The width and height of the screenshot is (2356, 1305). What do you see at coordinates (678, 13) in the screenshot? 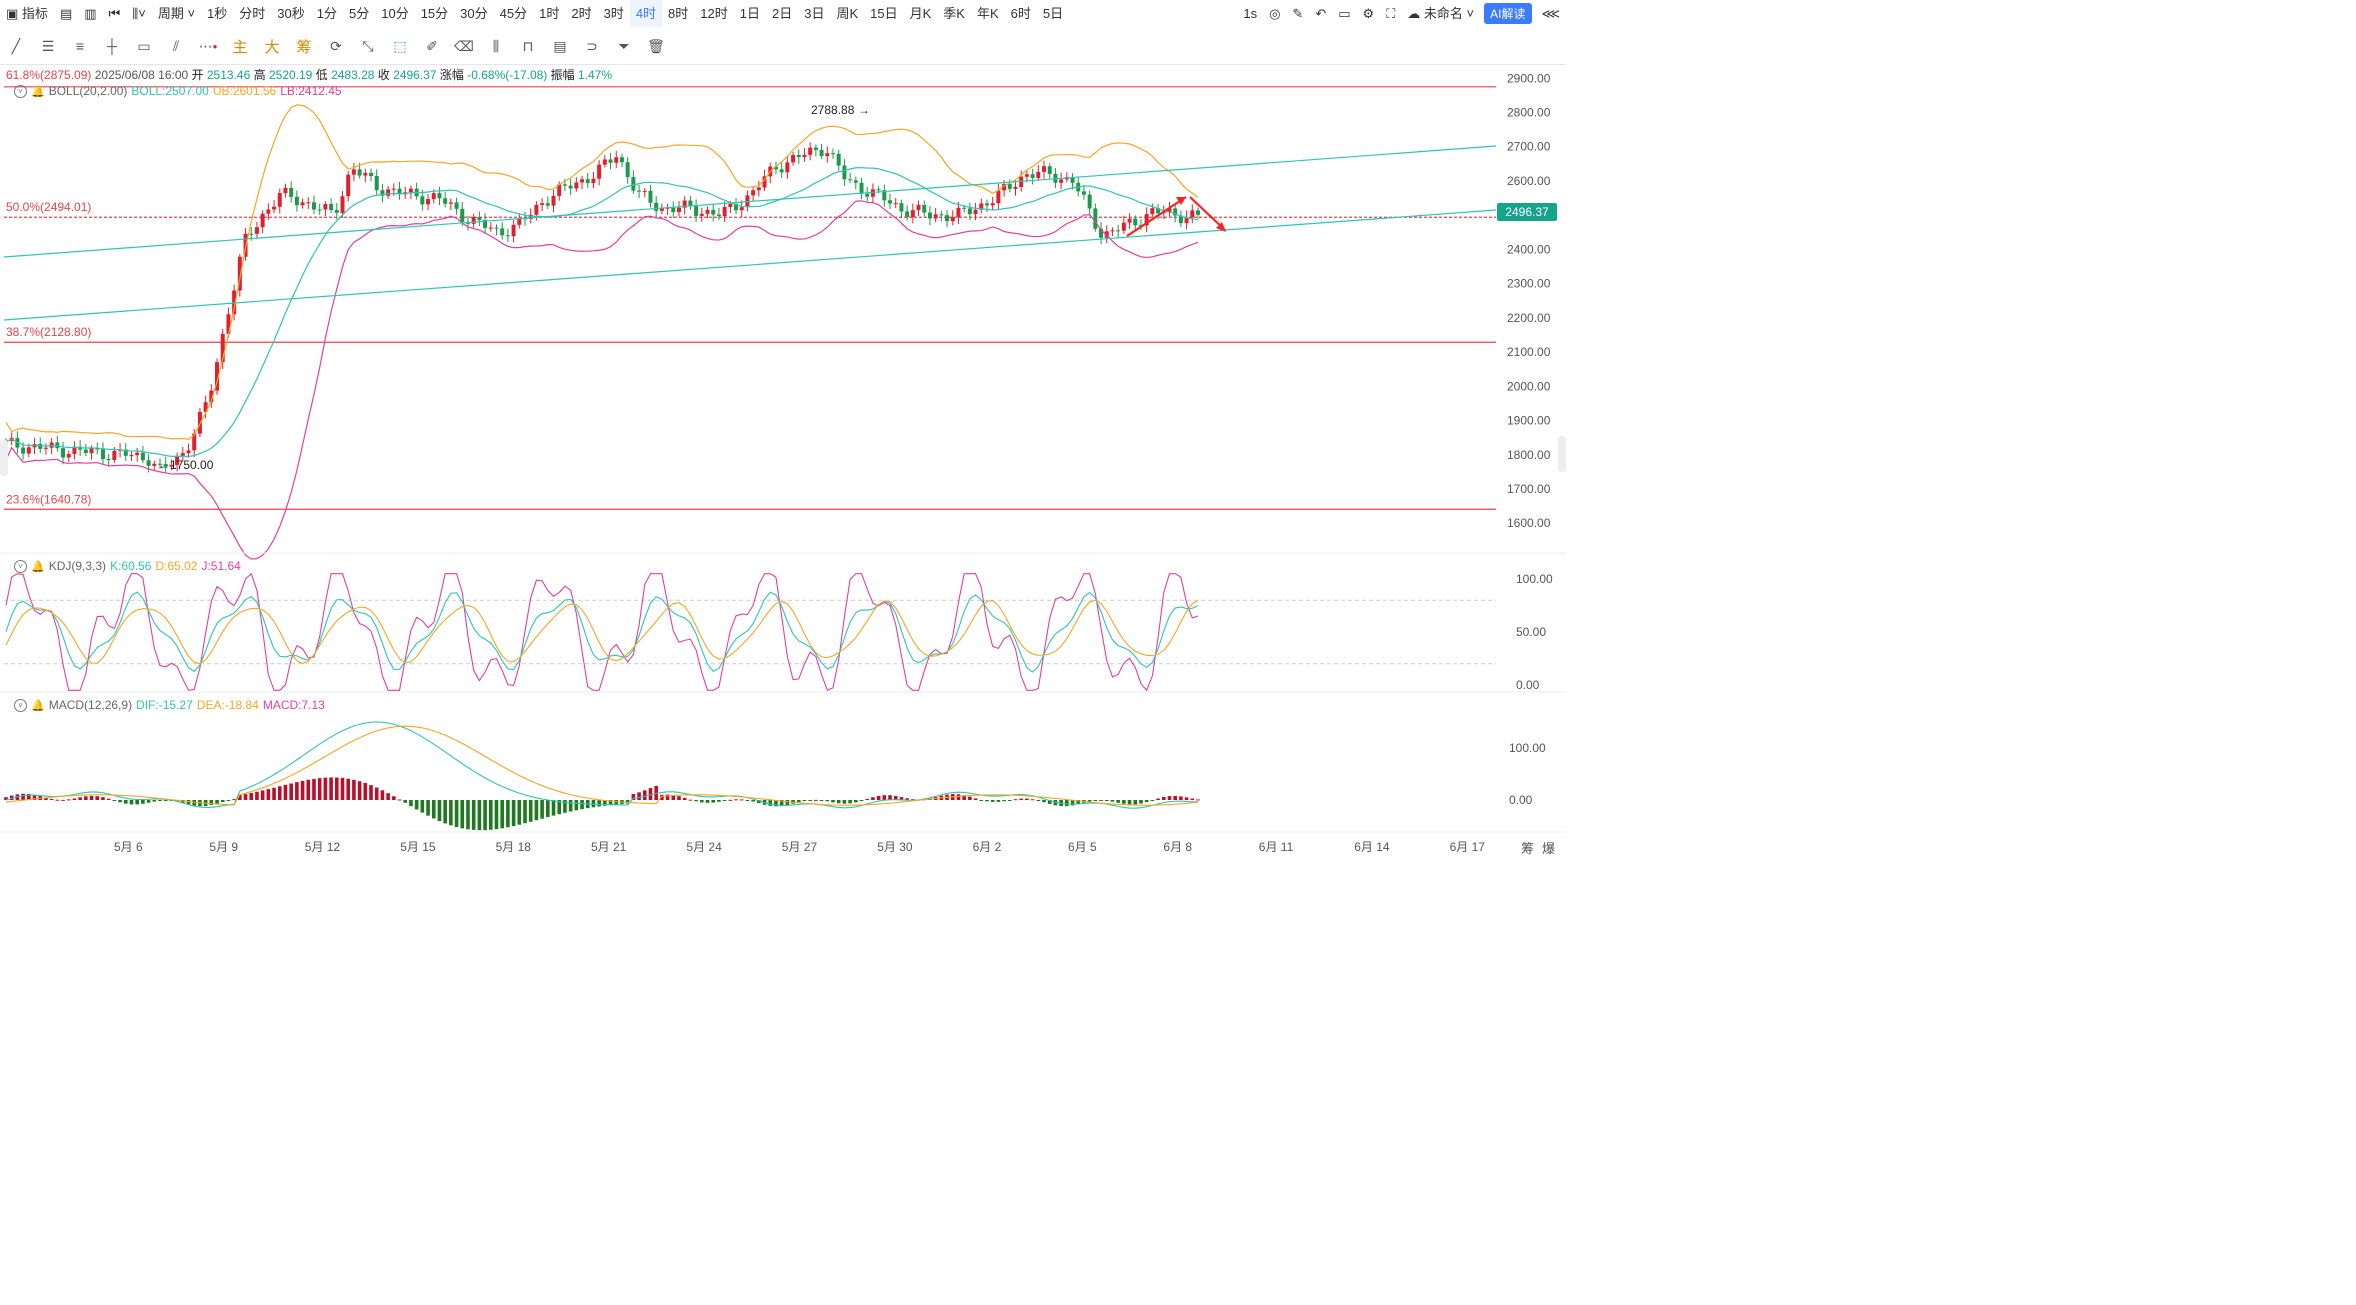
I see `interval-13: 8时` at bounding box center [678, 13].